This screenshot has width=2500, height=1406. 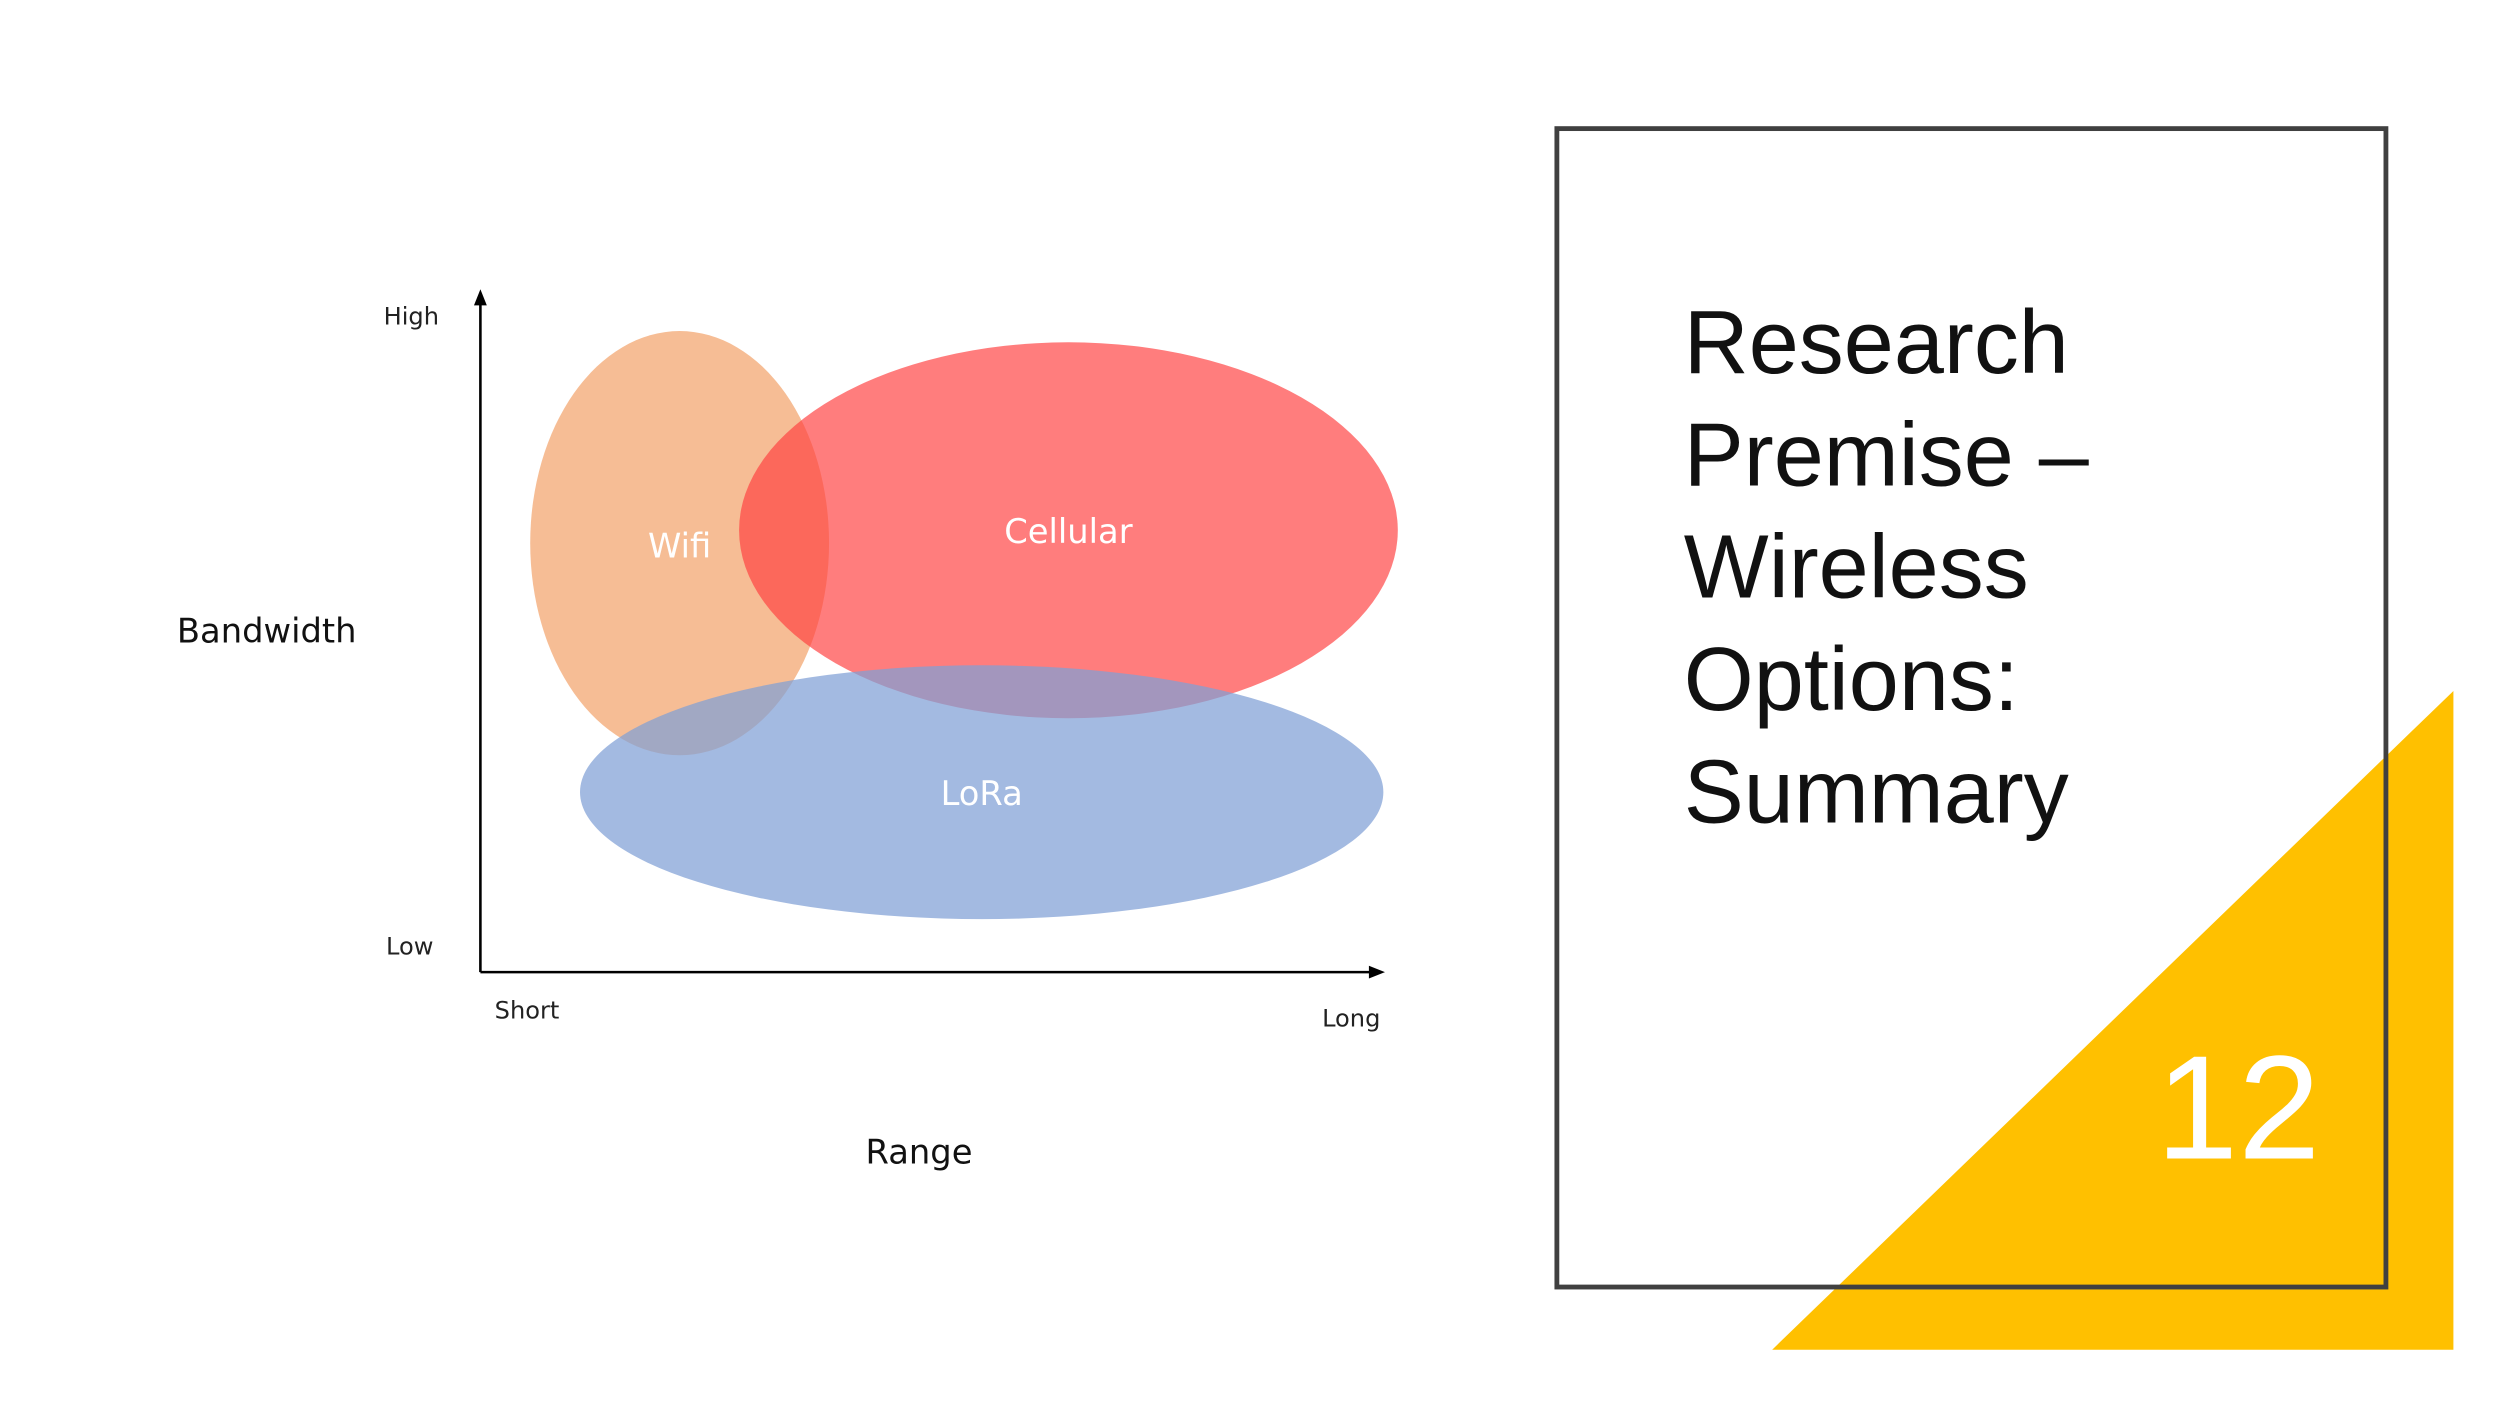 I want to click on title-line: Premise –, so click(x=1886, y=455).